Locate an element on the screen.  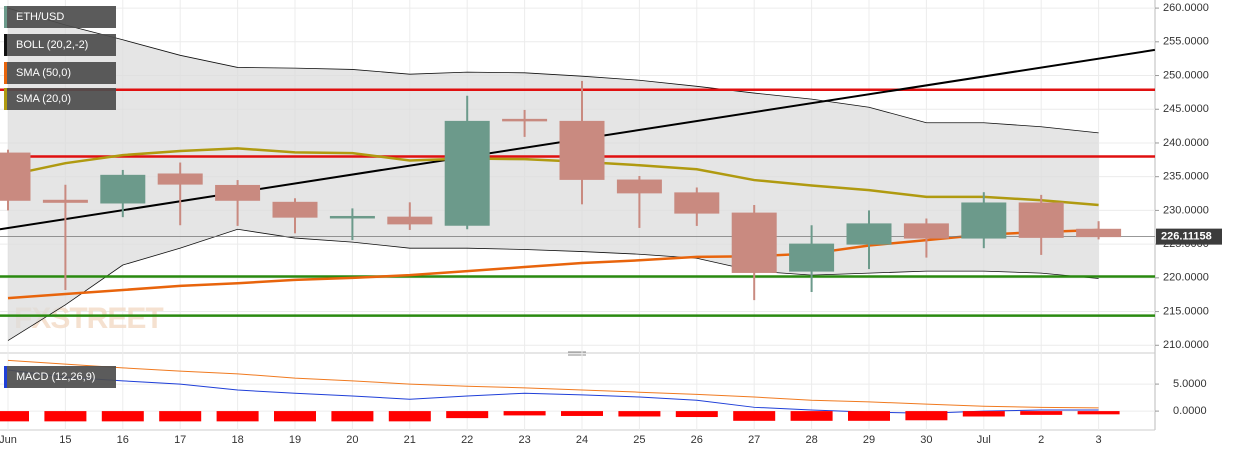
x-tick-label: 18 is located at coordinates (237, 440).